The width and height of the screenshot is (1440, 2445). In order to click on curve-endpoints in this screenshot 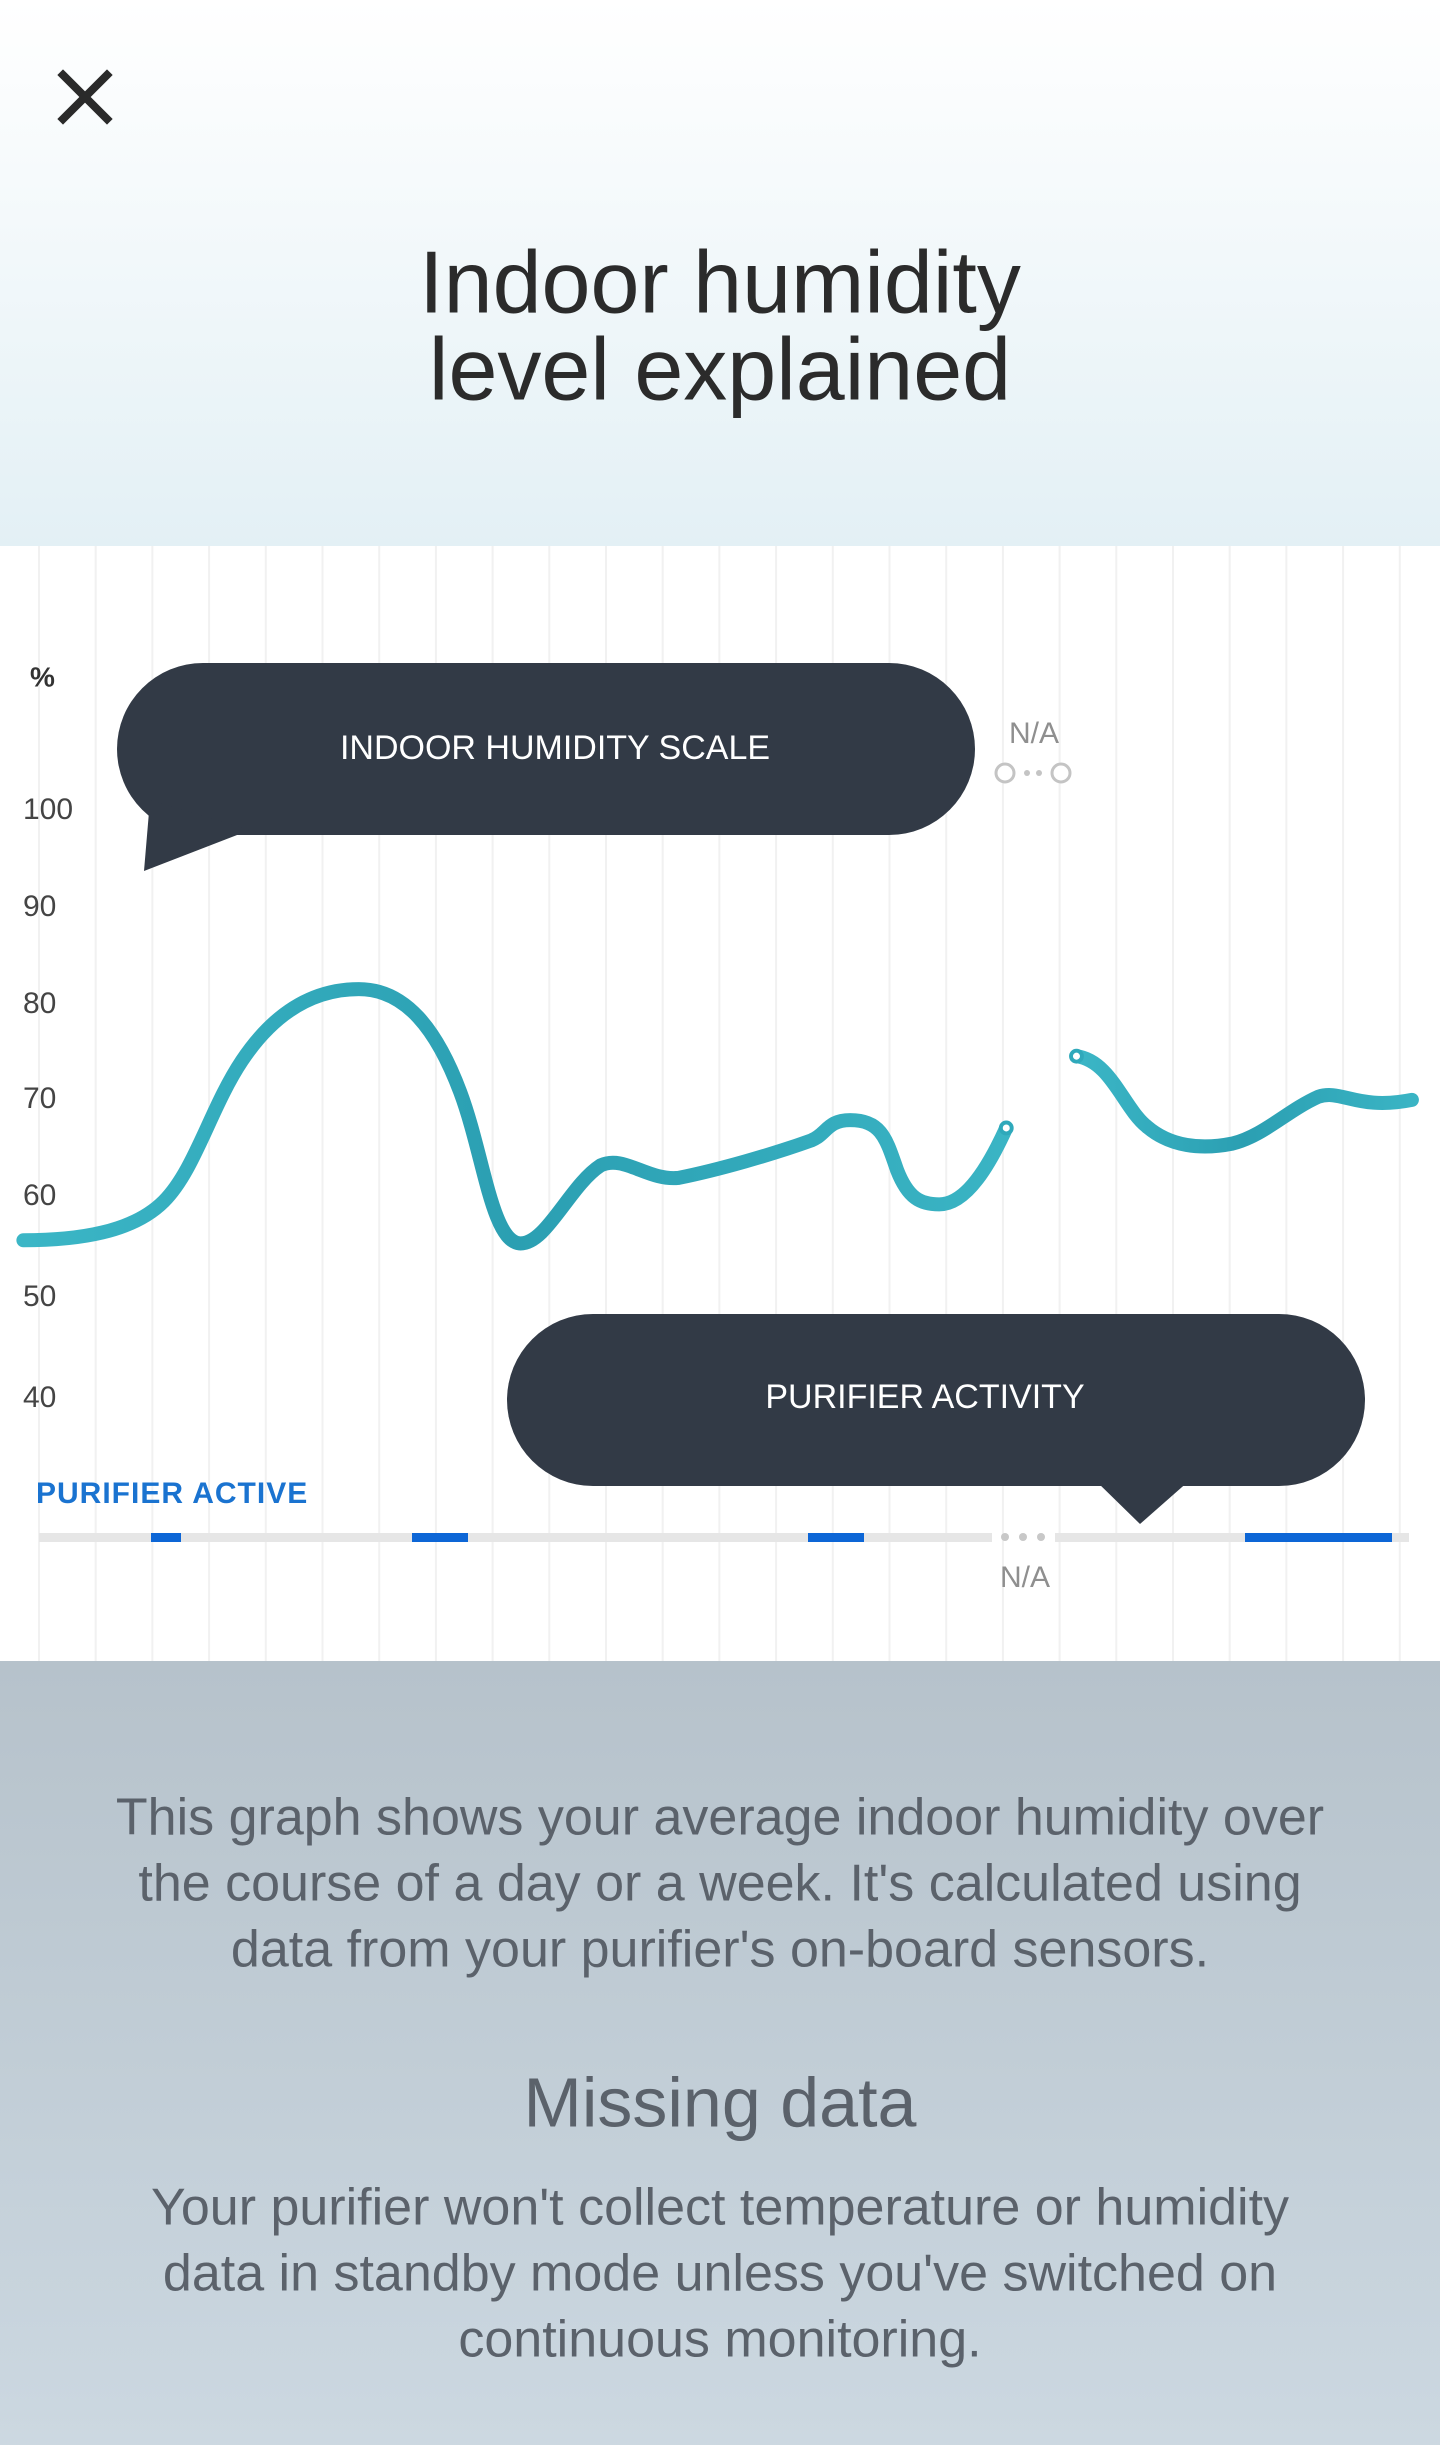, I will do `click(1041, 1092)`.